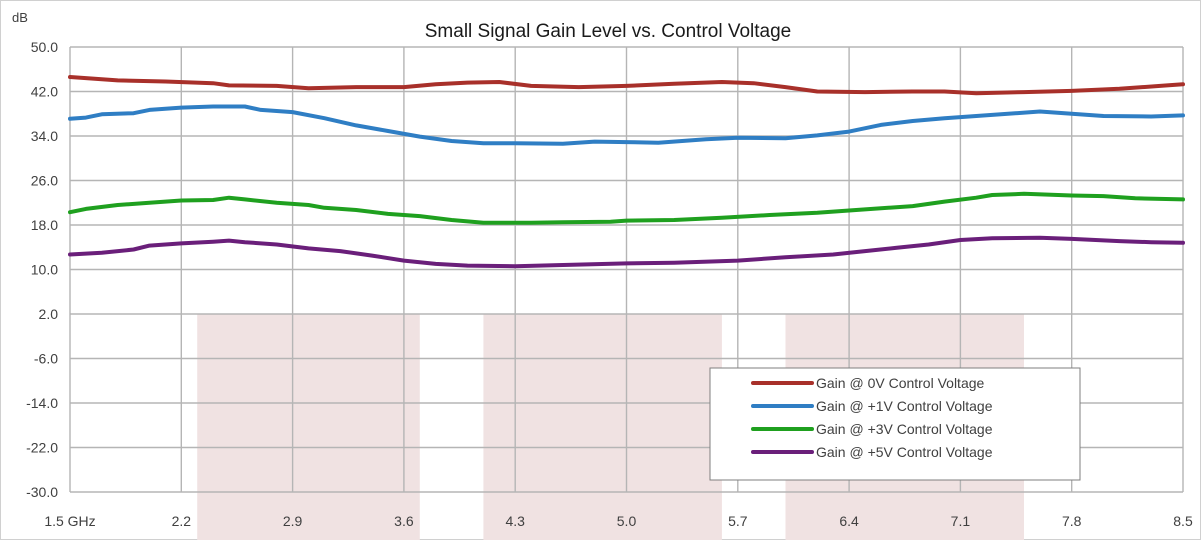 This screenshot has height=540, width=1201. Describe the element at coordinates (900, 383) in the screenshot. I see `legend-label: Gain @ 0V Control Voltage` at that location.